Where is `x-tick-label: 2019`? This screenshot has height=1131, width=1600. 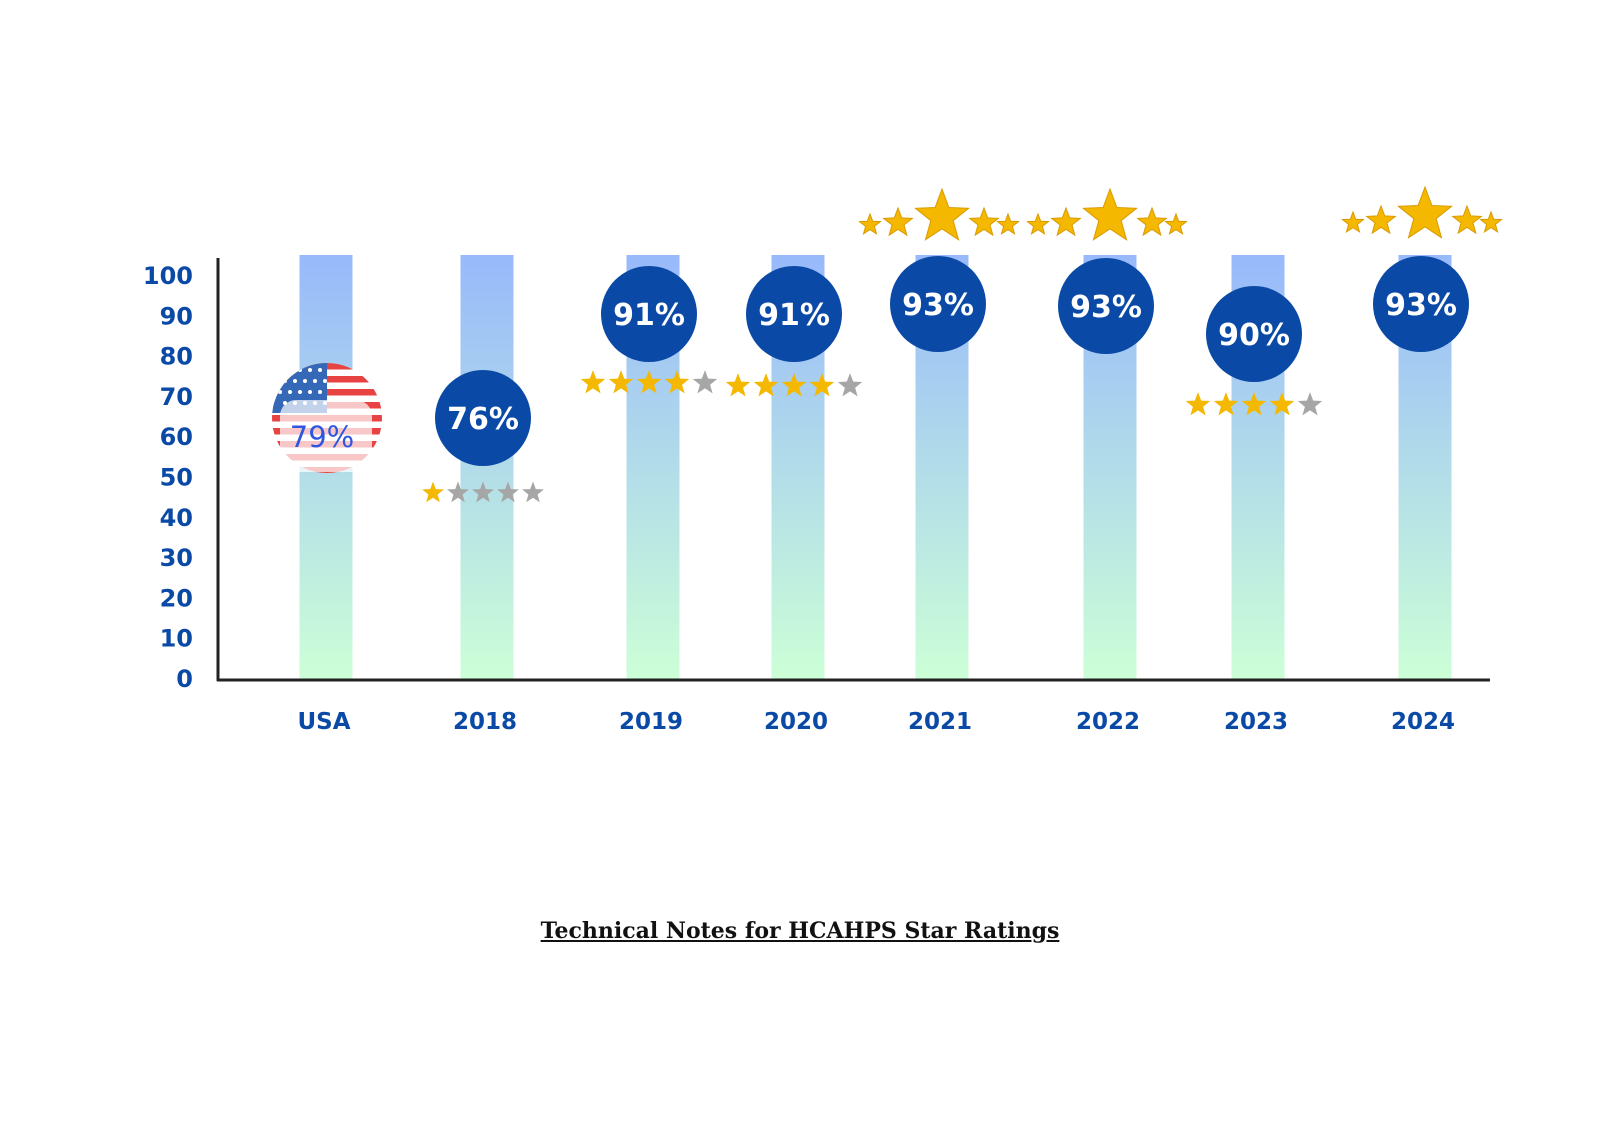
x-tick-label: 2019 is located at coordinates (651, 722).